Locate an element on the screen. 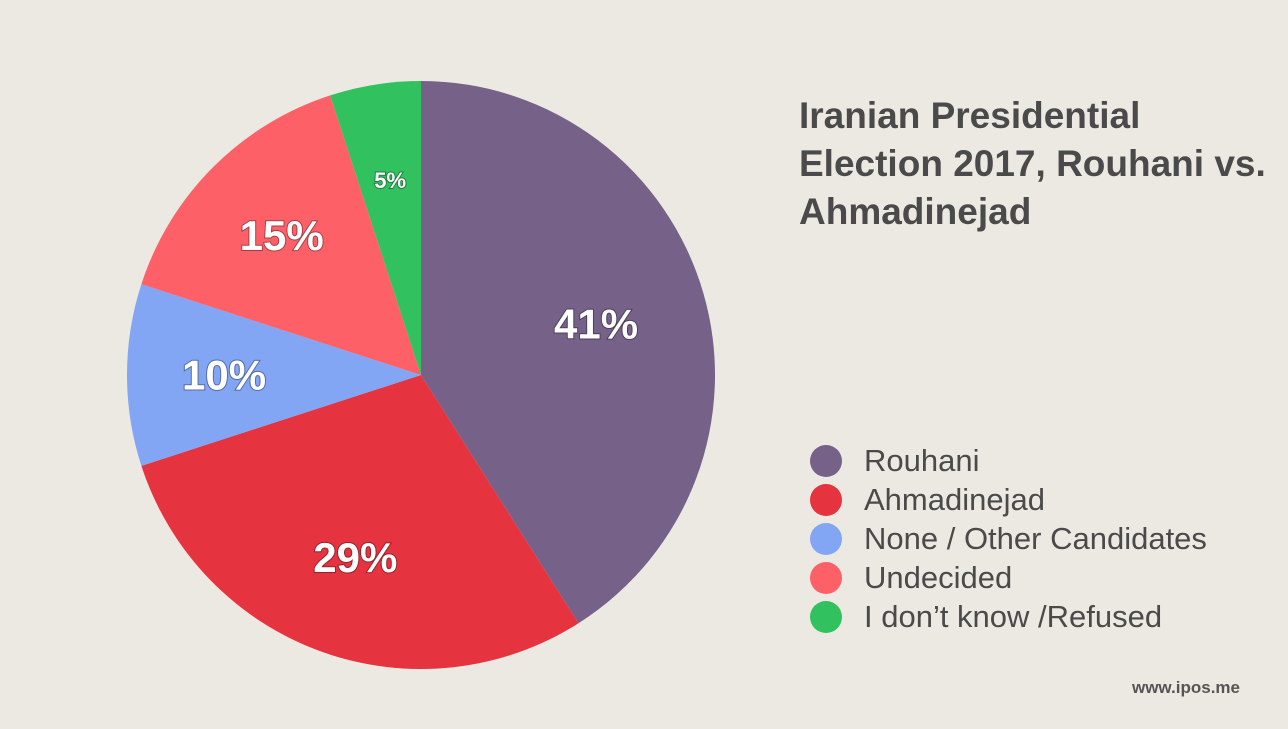 This screenshot has height=729, width=1288. source-credit: www.ipos.me is located at coordinates (1185, 687).